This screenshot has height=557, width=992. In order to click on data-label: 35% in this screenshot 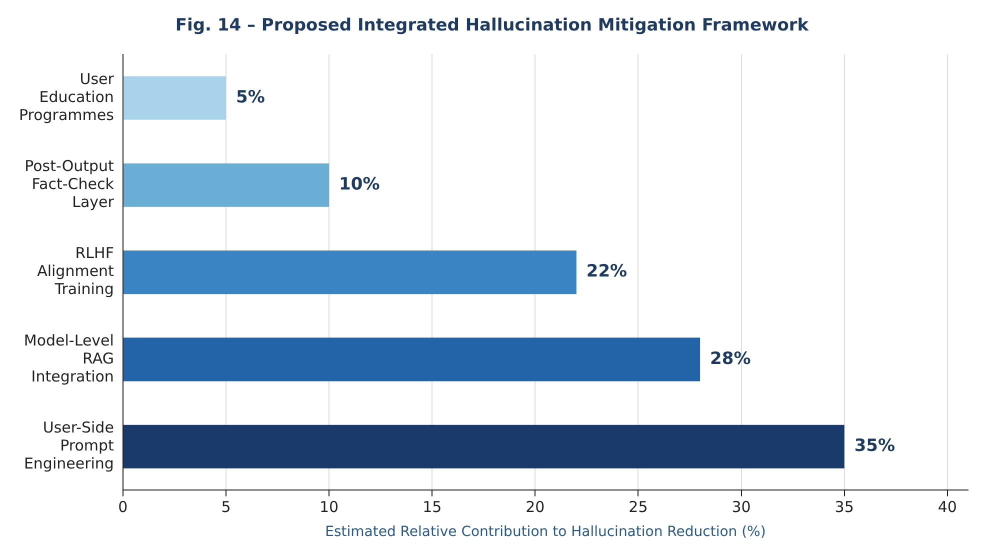, I will do `click(875, 446)`.